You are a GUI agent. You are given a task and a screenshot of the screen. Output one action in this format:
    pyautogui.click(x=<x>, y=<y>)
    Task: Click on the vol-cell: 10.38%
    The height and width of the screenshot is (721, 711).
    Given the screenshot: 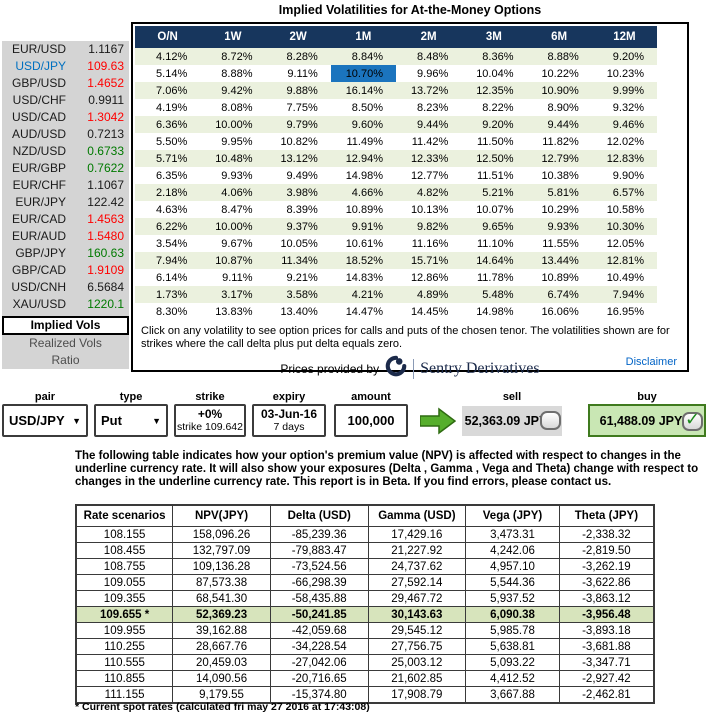 What is the action you would take?
    pyautogui.click(x=560, y=175)
    